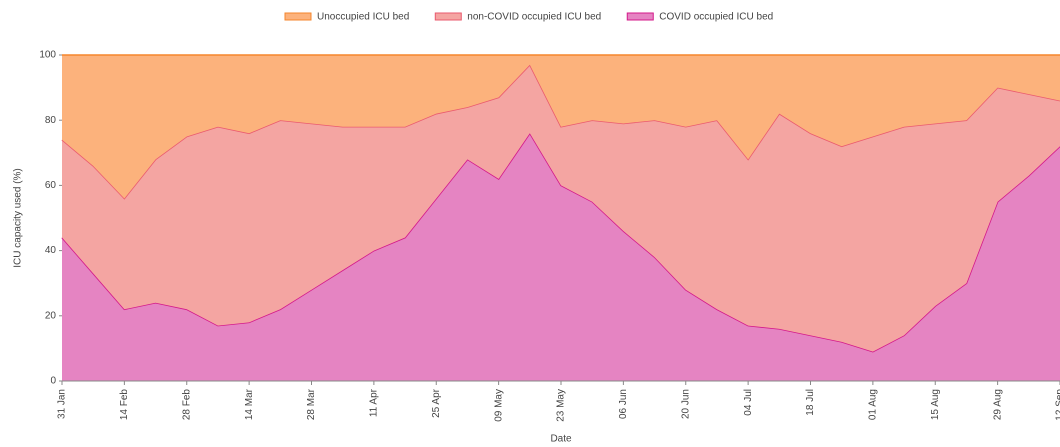 This screenshot has width=1060, height=447. I want to click on x-tick-label: 15 Aug, so click(935, 404).